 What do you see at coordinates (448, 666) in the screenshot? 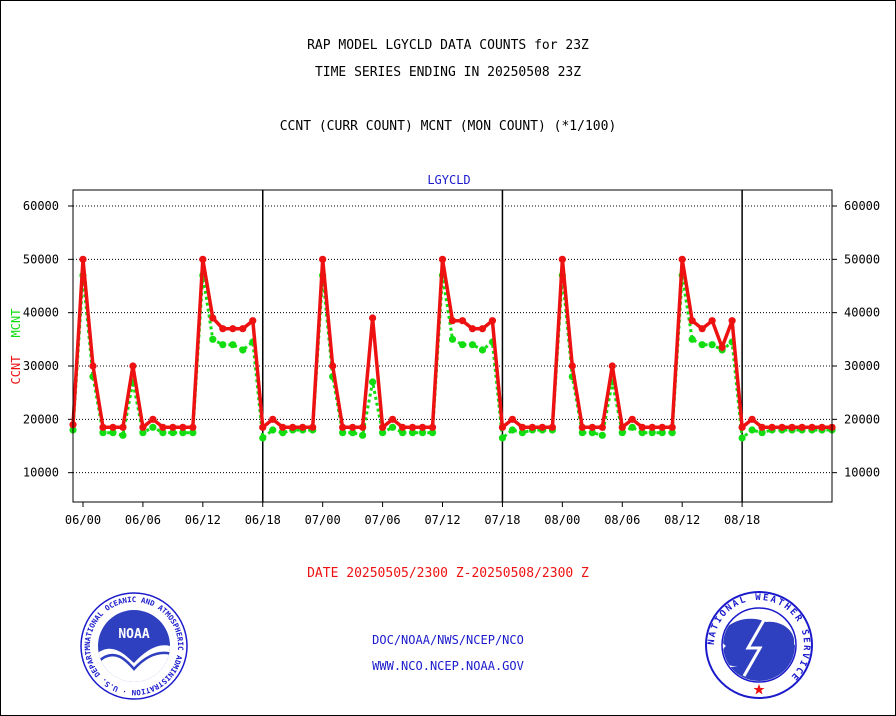
I see `website-link: WWW.NCO.NCEP.NOAA.GOV` at bounding box center [448, 666].